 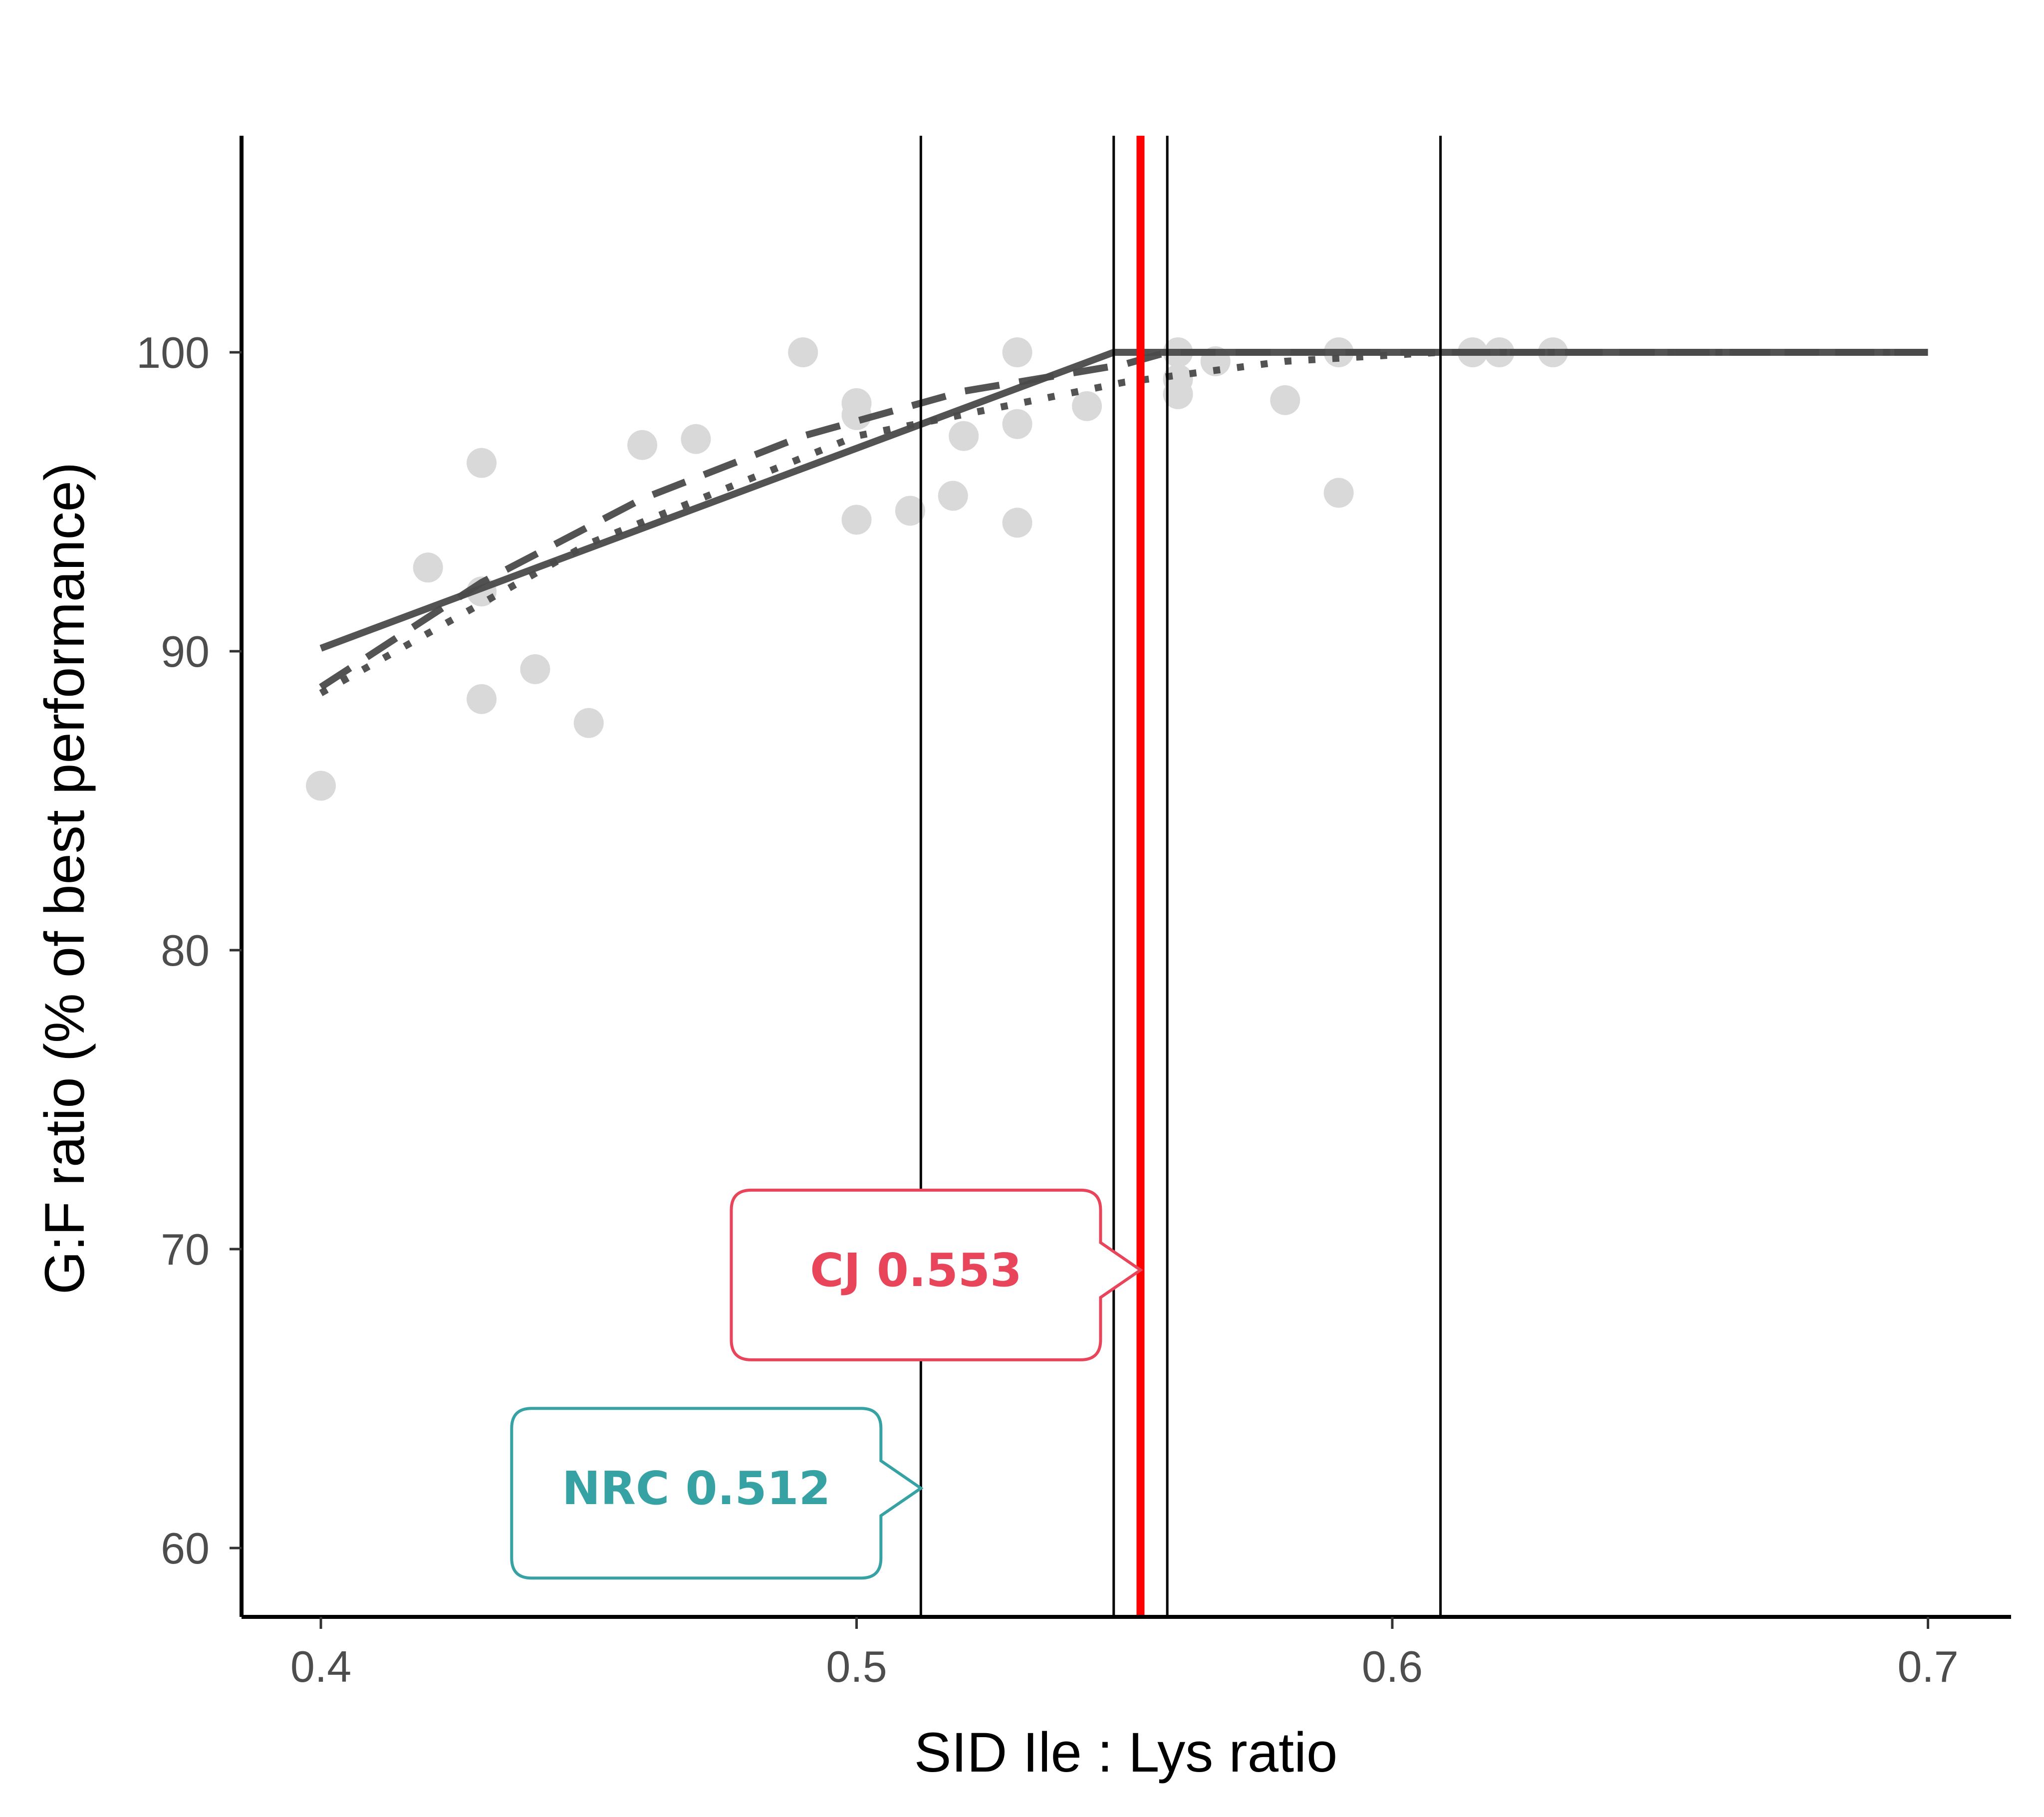 I want to click on nrc-callout: NRC 0.512, so click(x=717, y=1493).